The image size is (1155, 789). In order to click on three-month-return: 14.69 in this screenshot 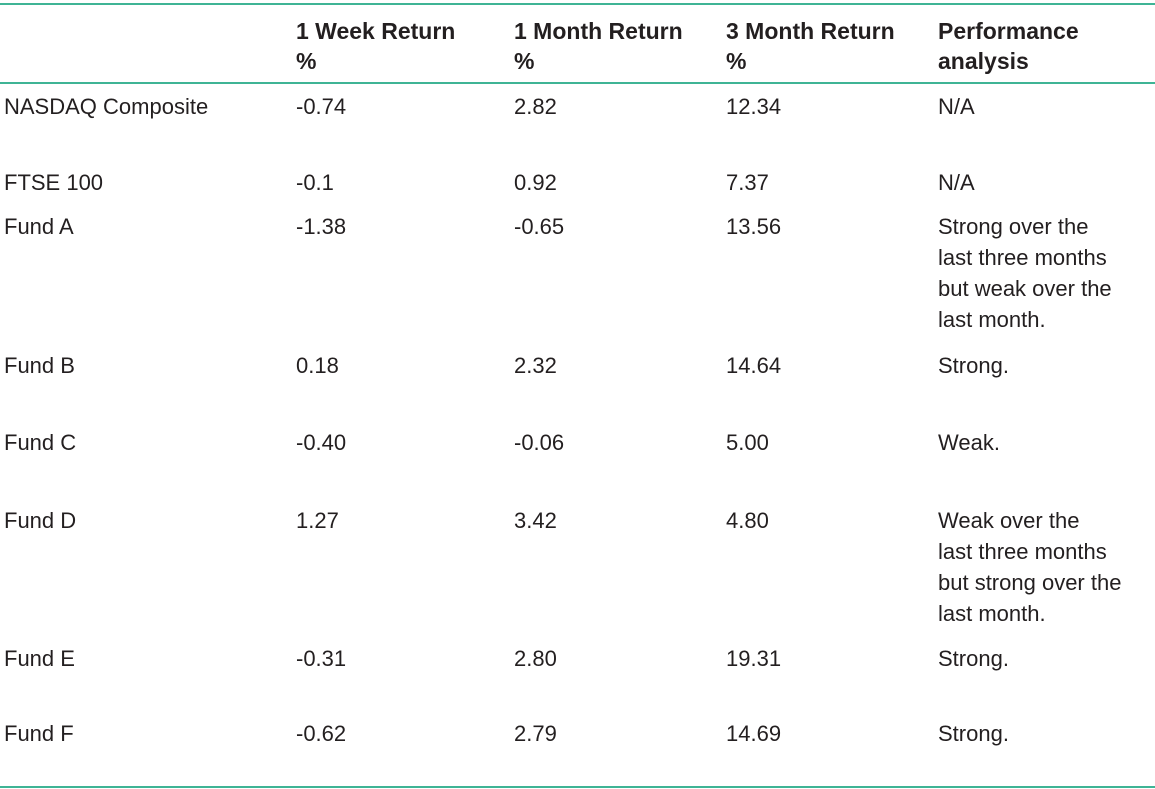, I will do `click(754, 733)`.